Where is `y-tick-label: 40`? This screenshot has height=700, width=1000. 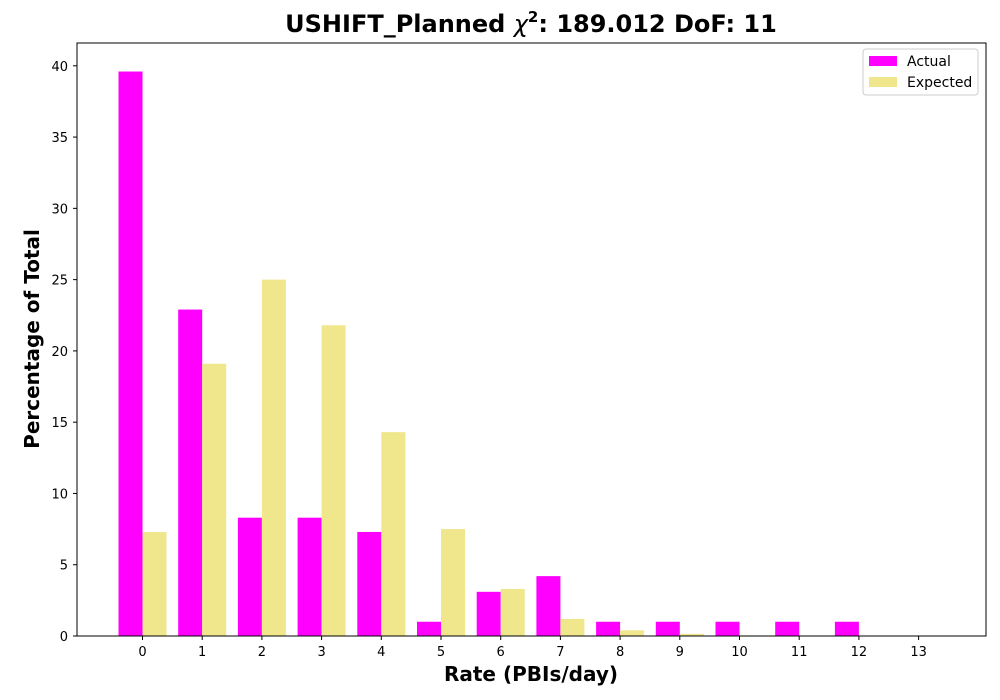 y-tick-label: 40 is located at coordinates (59, 67).